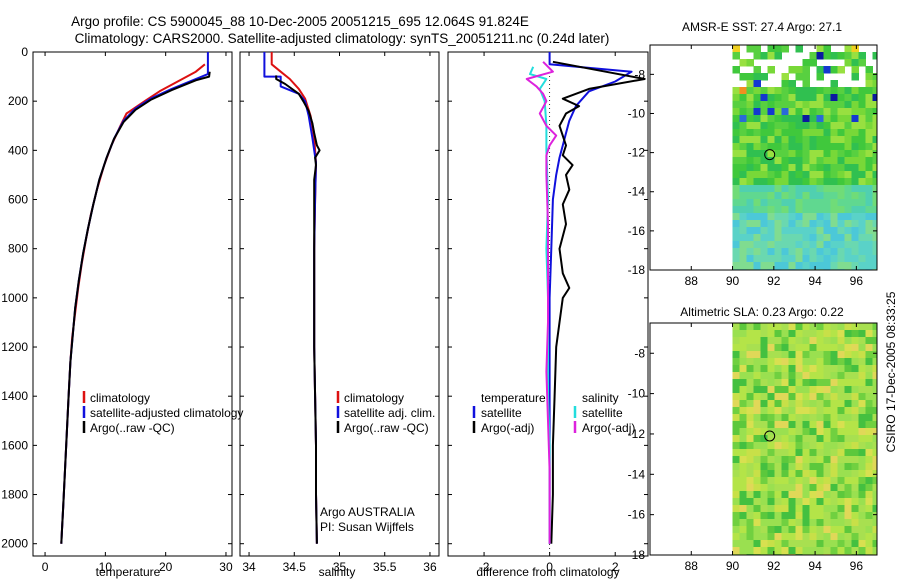 The width and height of the screenshot is (900, 585). I want to click on depth-tick-label: 1800, so click(14, 495).